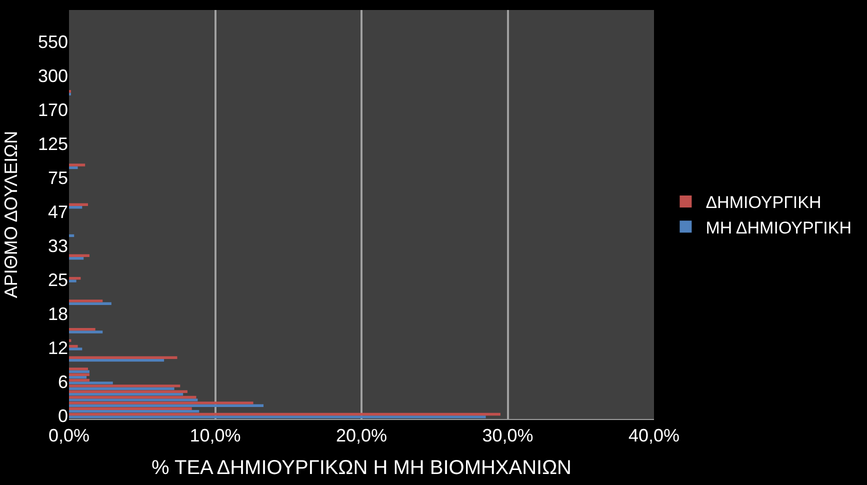  What do you see at coordinates (53, 76) in the screenshot?
I see `y-tick-label: 300` at bounding box center [53, 76].